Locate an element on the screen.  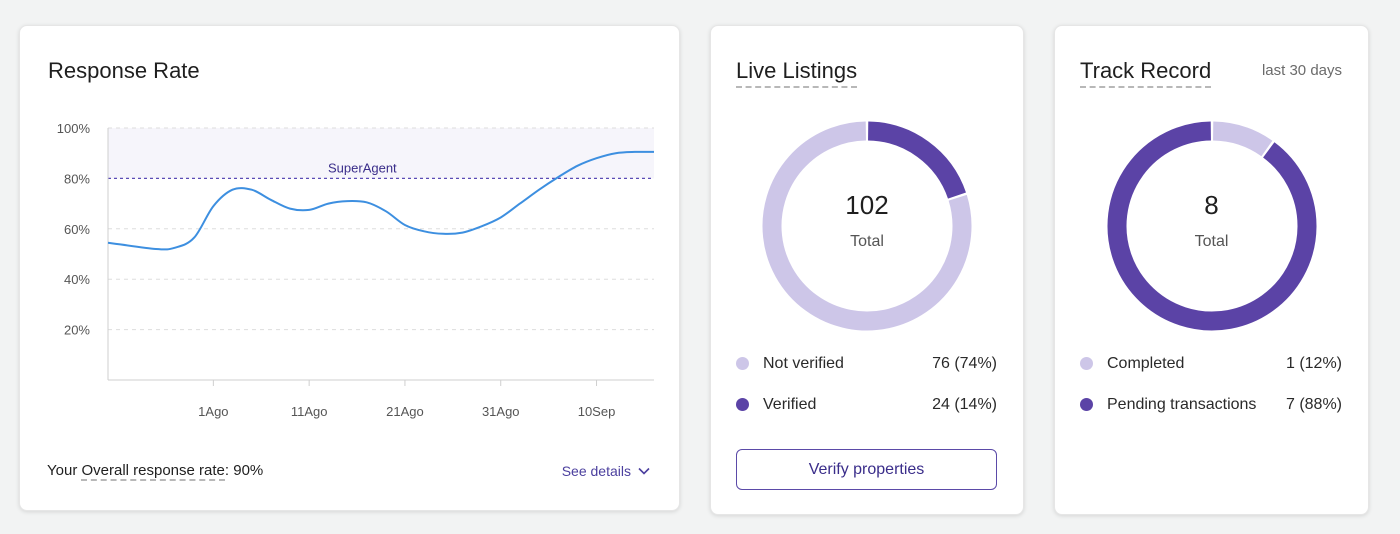
track-record-total: 8 is located at coordinates (1211, 204).